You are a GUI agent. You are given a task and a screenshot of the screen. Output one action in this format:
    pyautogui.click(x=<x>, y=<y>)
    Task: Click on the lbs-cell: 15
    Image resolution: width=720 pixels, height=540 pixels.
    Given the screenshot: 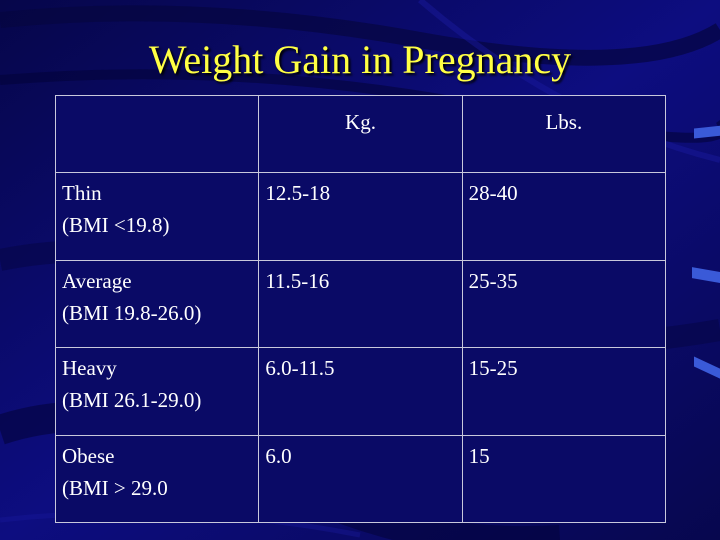 What is the action you would take?
    pyautogui.click(x=564, y=478)
    